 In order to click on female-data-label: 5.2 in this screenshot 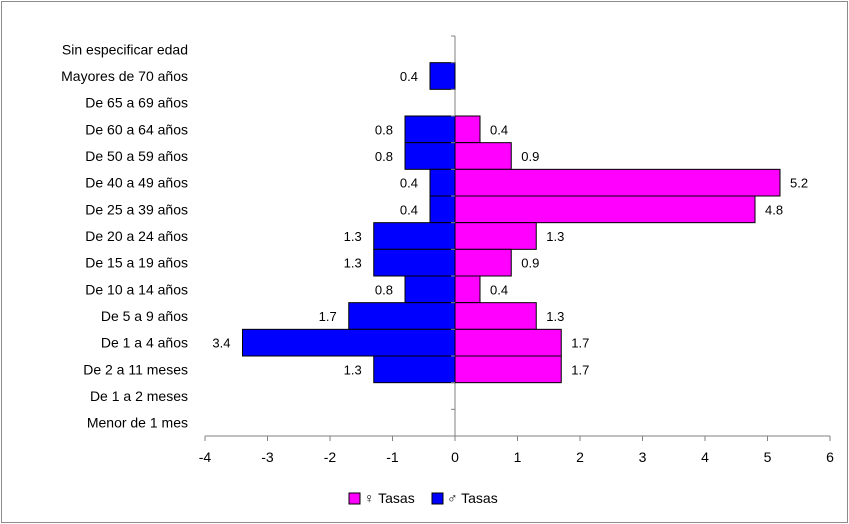, I will do `click(799, 183)`.